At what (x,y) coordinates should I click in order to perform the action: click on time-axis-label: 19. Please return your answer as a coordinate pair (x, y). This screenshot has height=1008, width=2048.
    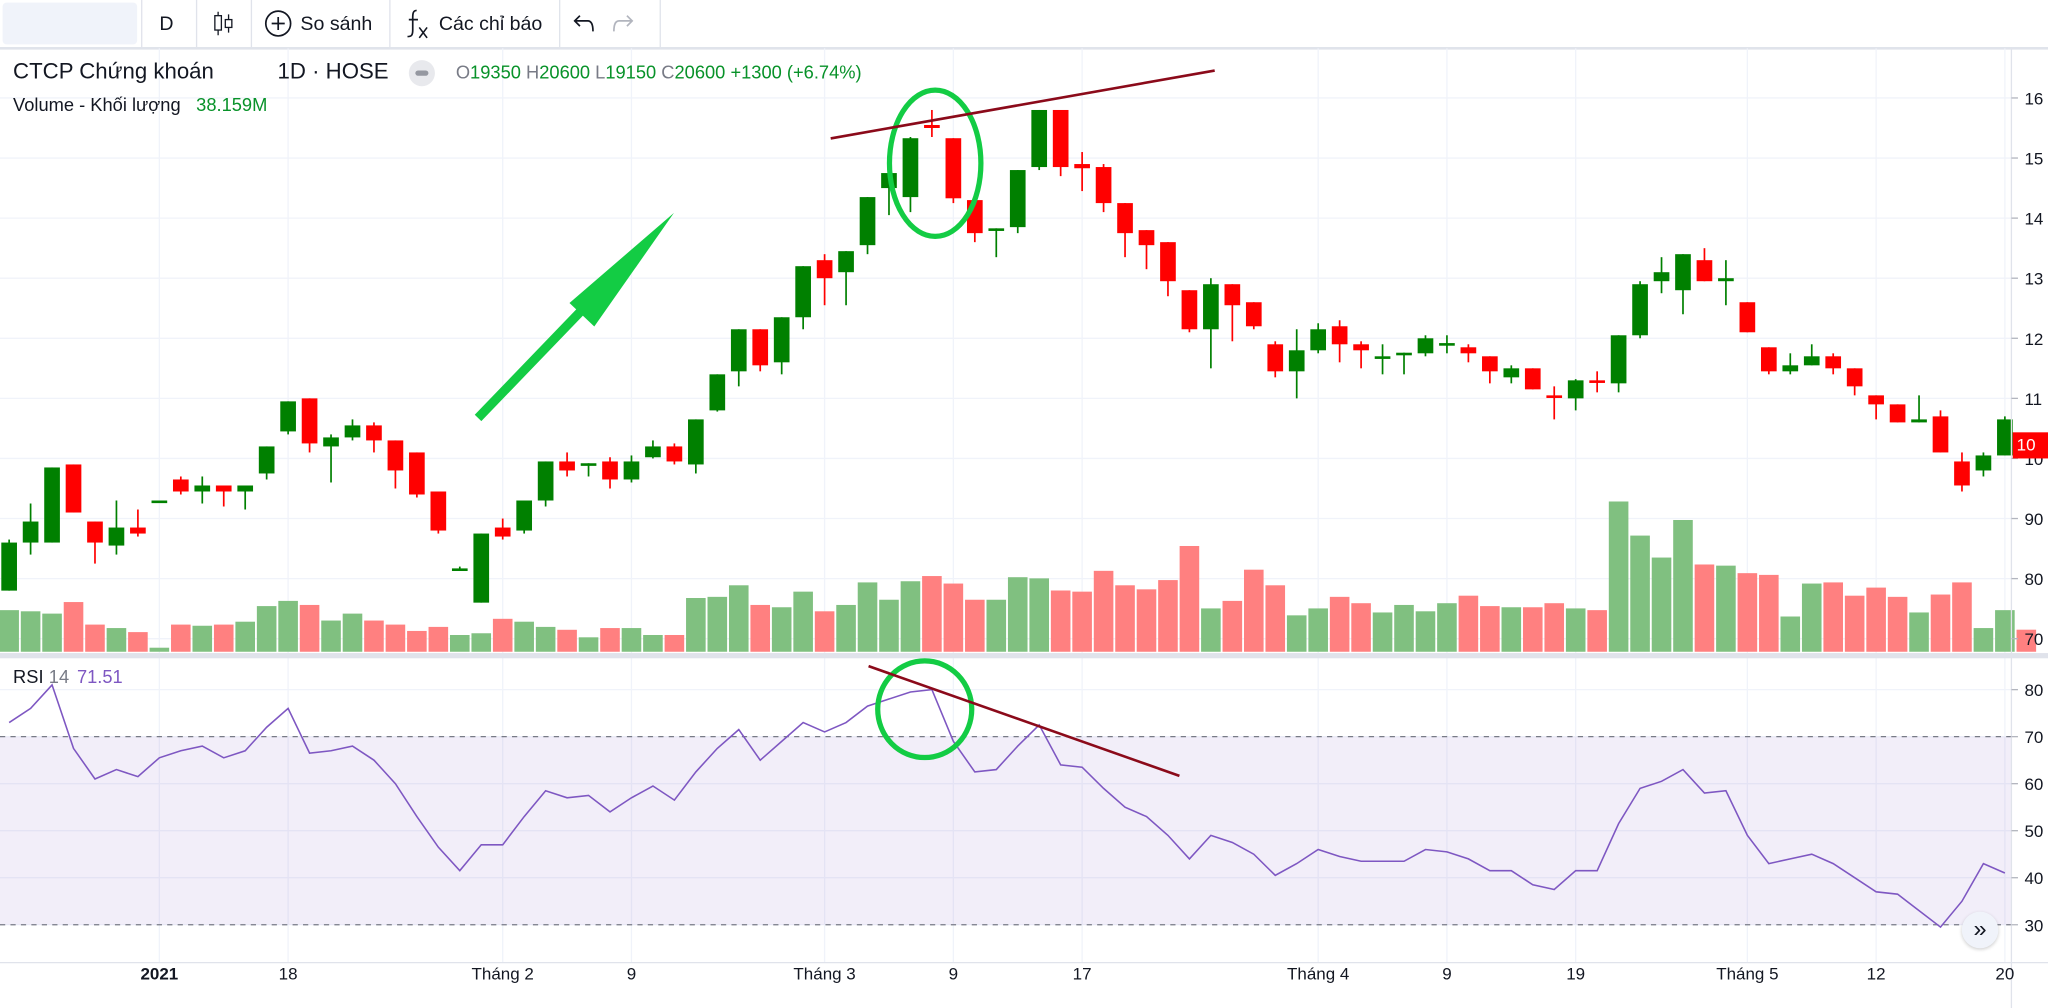
    Looking at the image, I should click on (1576, 973).